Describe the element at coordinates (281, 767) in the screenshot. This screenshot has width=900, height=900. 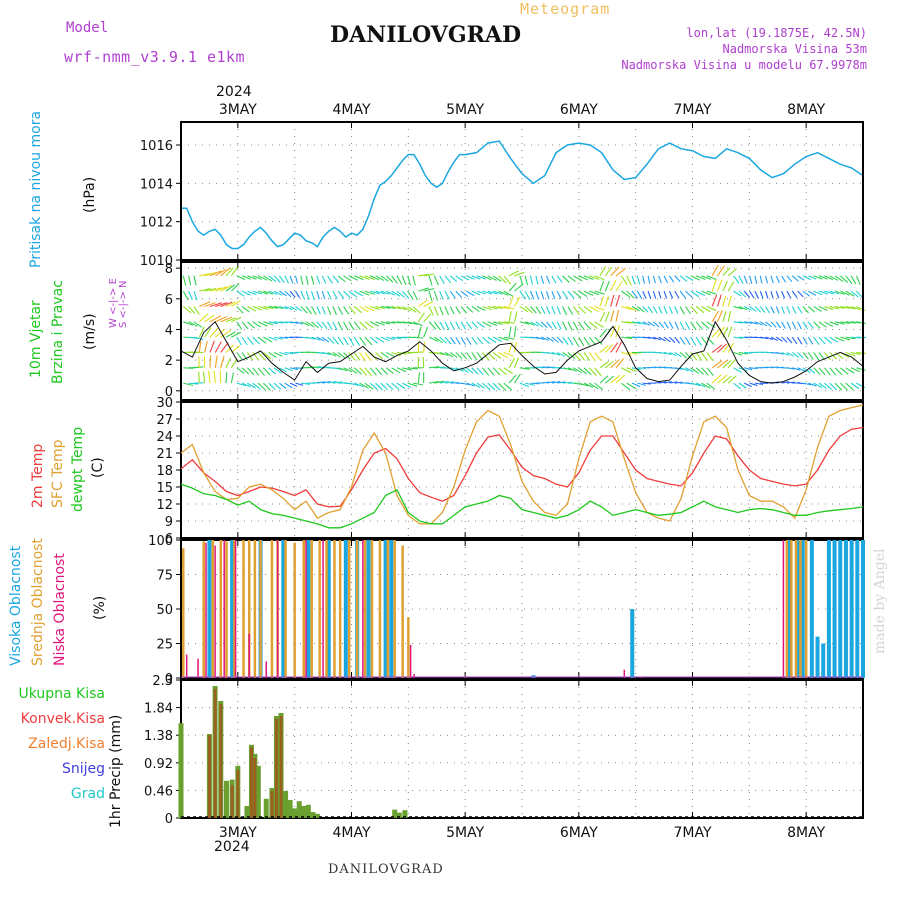
I see `precip-convective-bar` at that location.